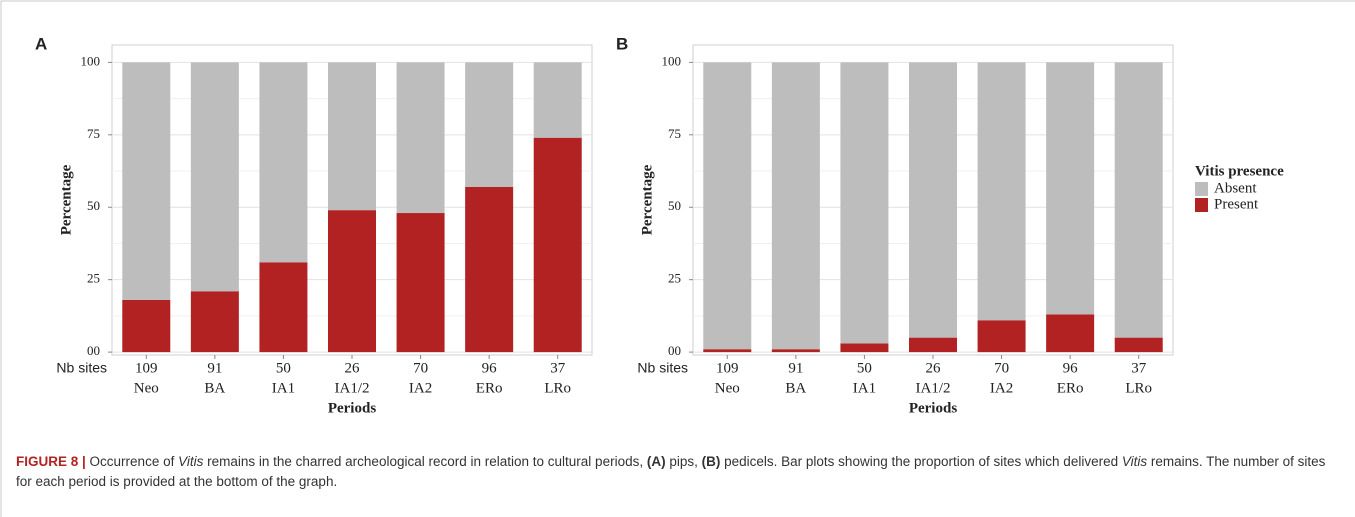 The width and height of the screenshot is (1355, 517). Describe the element at coordinates (711, 461) in the screenshot. I see `caption-text: (B)` at that location.